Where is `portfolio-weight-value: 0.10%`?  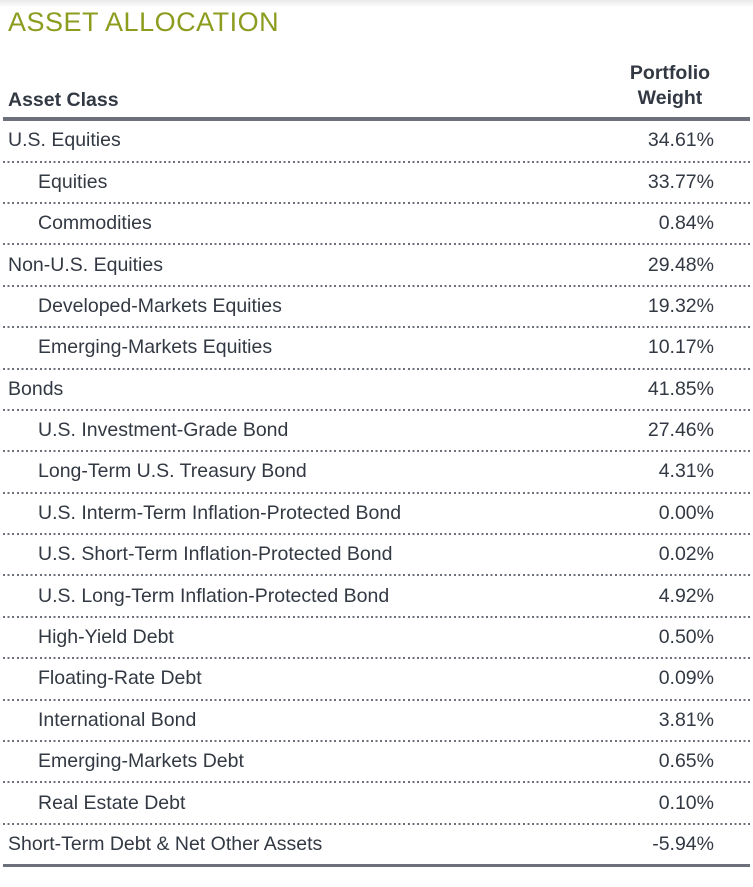 portfolio-weight-value: 0.10% is located at coordinates (686, 802).